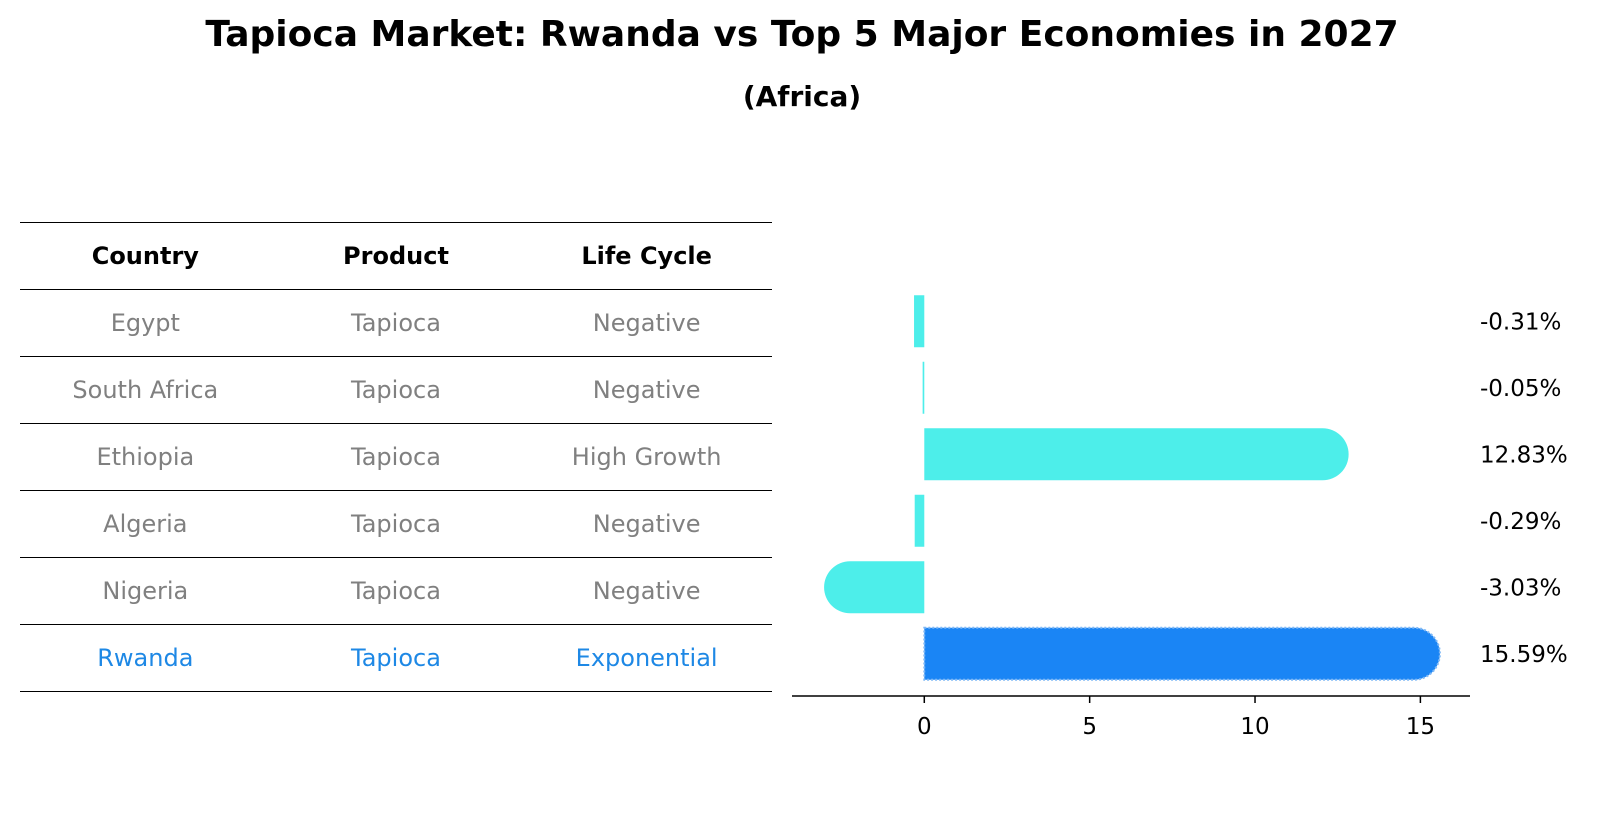 This screenshot has width=1604, height=823. I want to click on bar-ethiopia, so click(1136, 454).